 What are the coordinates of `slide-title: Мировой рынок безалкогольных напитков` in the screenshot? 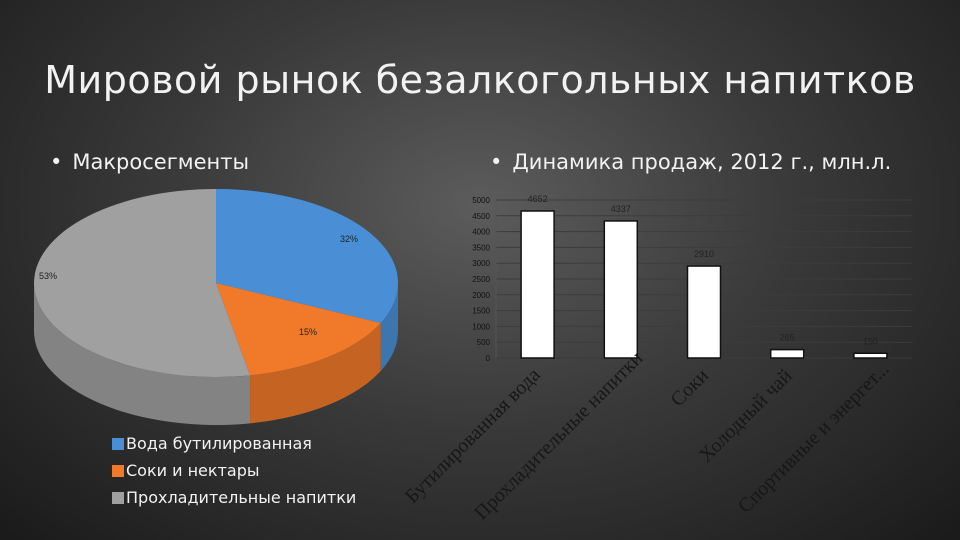 It's located at (480, 80).